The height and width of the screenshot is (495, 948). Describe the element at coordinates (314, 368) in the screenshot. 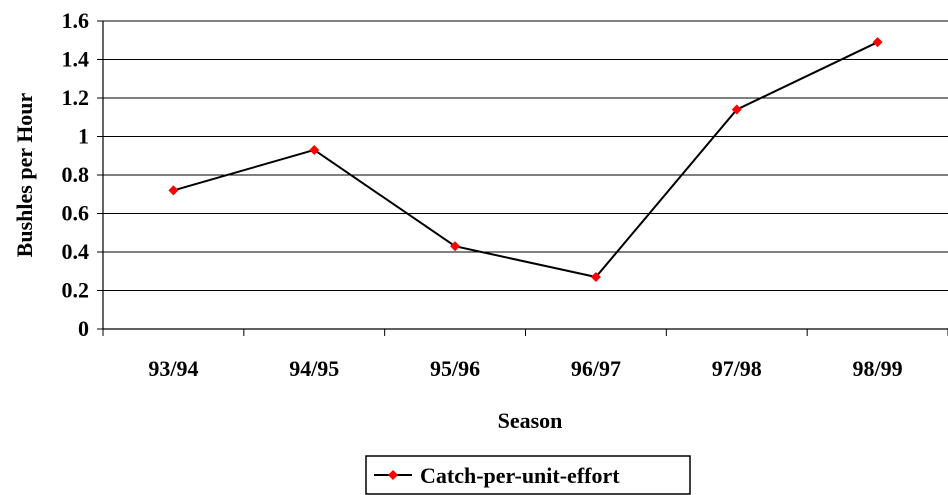

I see `x-tick-label: 94/95` at that location.